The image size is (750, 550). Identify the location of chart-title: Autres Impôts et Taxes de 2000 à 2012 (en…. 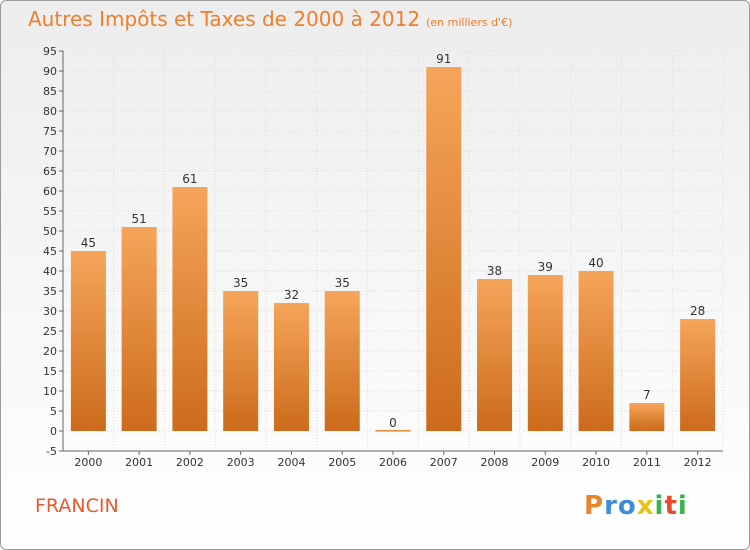
(270, 19).